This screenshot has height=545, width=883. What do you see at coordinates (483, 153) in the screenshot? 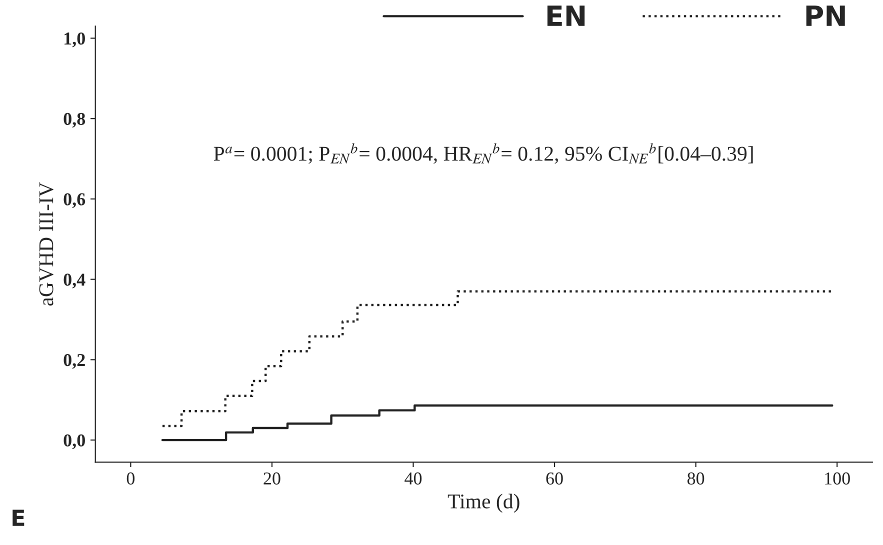
I see `text: P$^{a}$= 0.0001; P$_{EN}$$^{b}$= 0.0004, HR$_{EN}$$^{b}$= 0.12, 95% CI$_{NE}$$^{b}$[0.04–0.39]` at bounding box center [483, 153].